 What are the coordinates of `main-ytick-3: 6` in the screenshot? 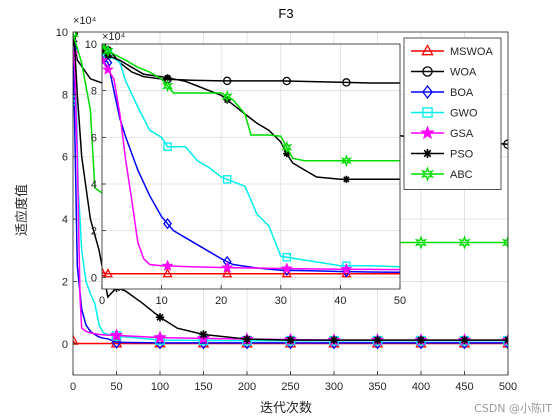 It's located at (65, 158).